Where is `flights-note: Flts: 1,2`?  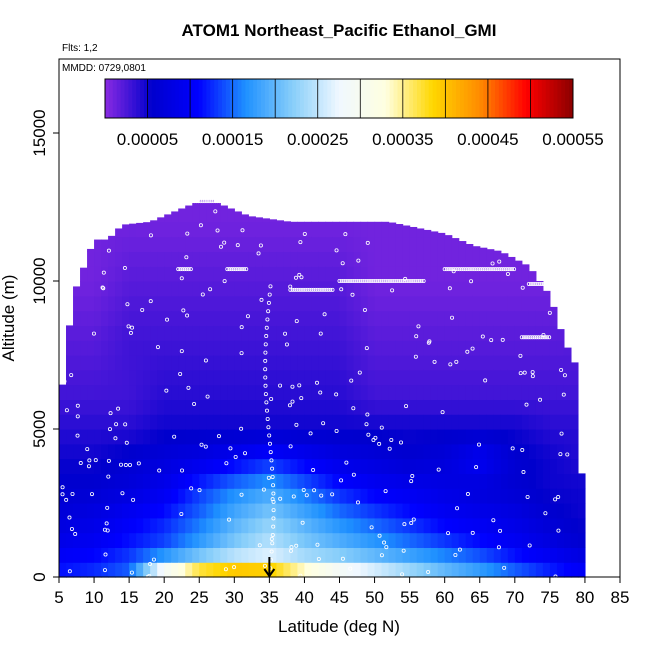
flights-note: Flts: 1,2 is located at coordinates (80, 48).